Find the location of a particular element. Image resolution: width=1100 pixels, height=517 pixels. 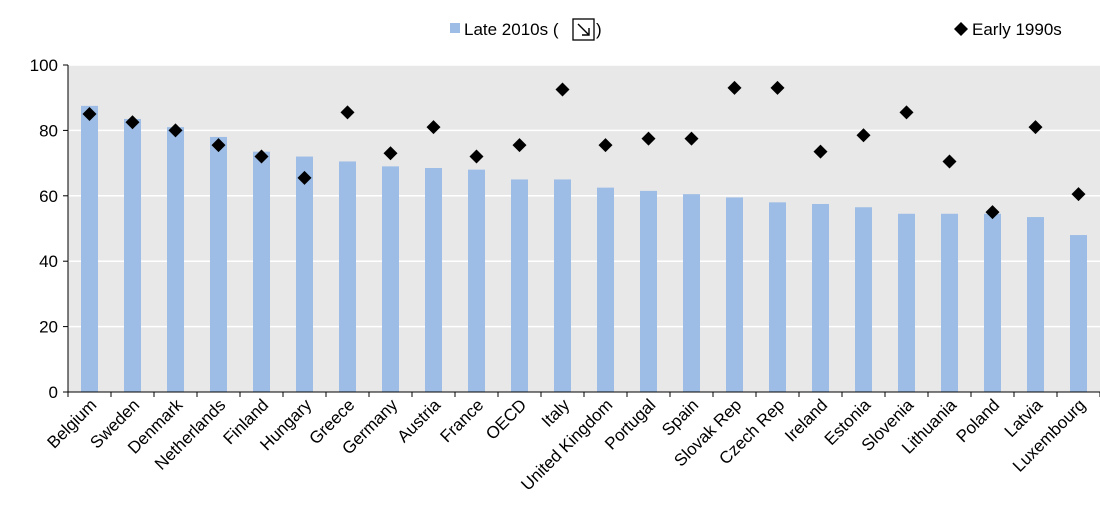

y-axis: 0 20 40 60 80 100 is located at coordinates (49, 229).